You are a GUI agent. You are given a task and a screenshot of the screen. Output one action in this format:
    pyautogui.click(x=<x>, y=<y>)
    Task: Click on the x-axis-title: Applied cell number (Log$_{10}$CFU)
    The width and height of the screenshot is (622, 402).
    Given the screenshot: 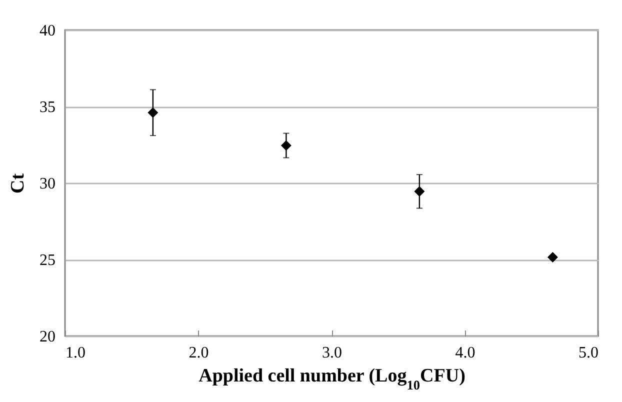 What is the action you would take?
    pyautogui.click(x=332, y=379)
    